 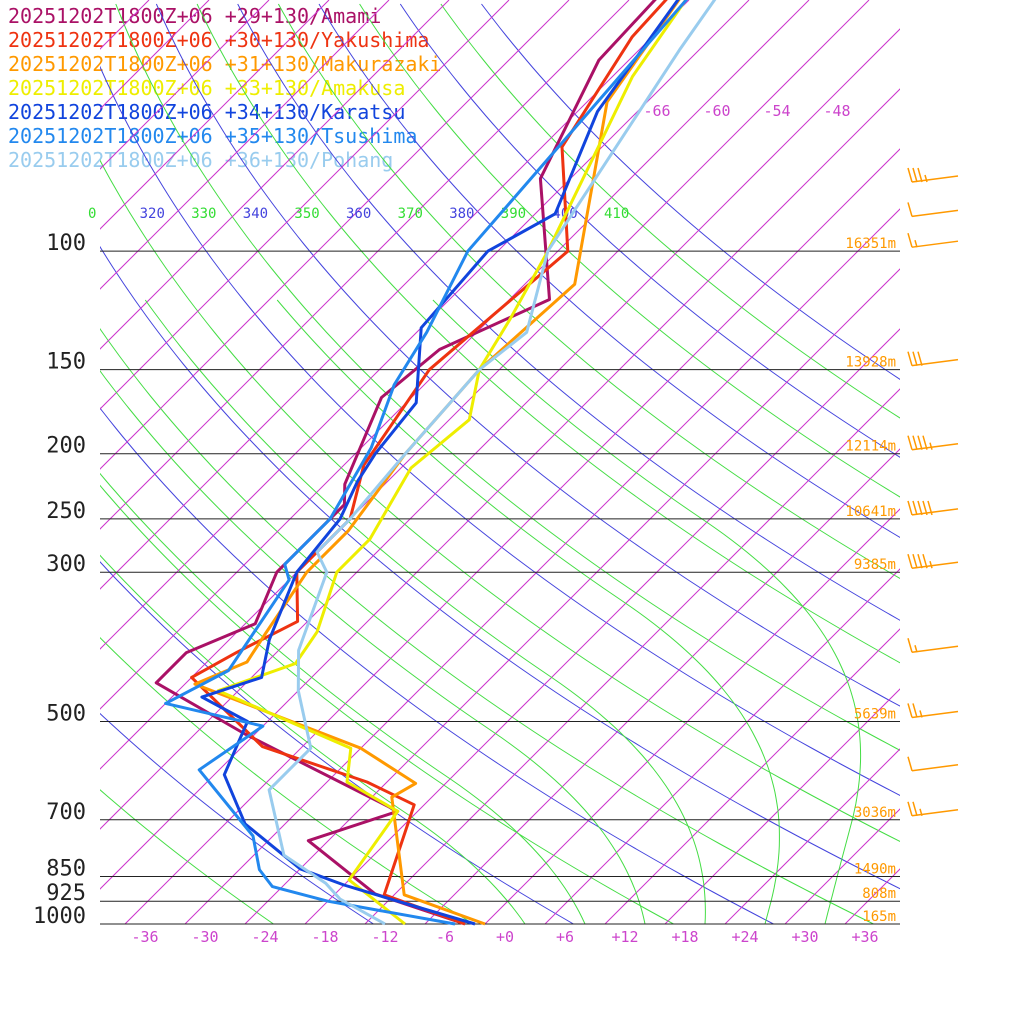 I want to click on upper-temperature-label: -66, so click(x=656, y=111).